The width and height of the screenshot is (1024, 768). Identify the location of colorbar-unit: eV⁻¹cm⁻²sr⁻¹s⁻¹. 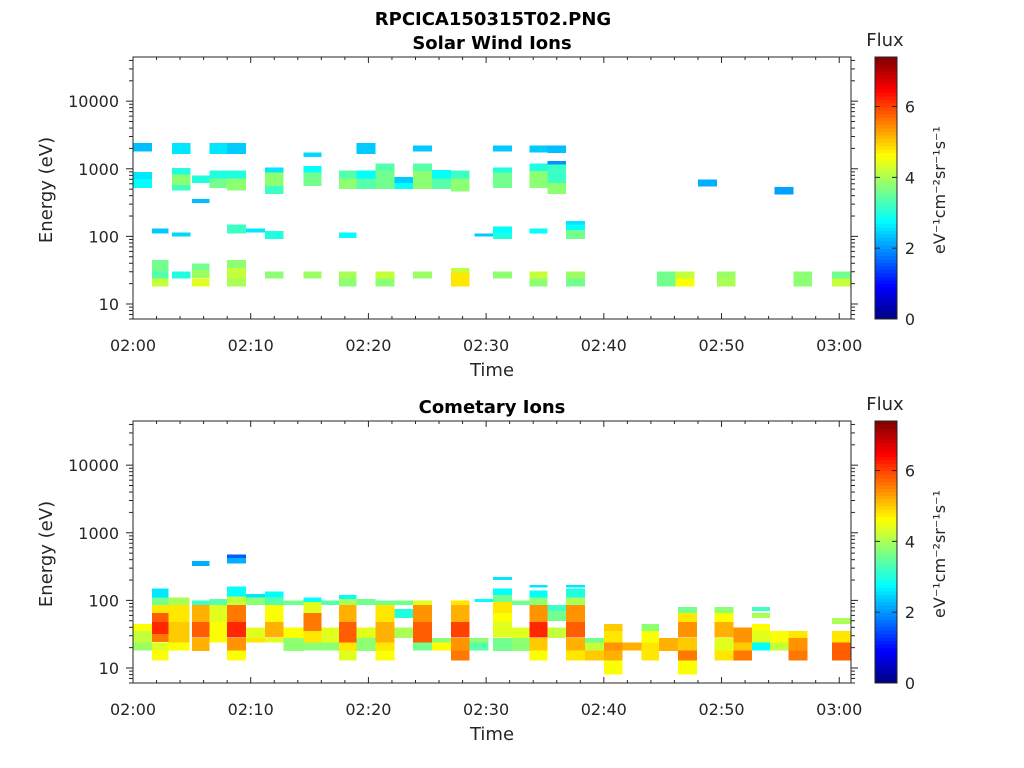
(939, 554).